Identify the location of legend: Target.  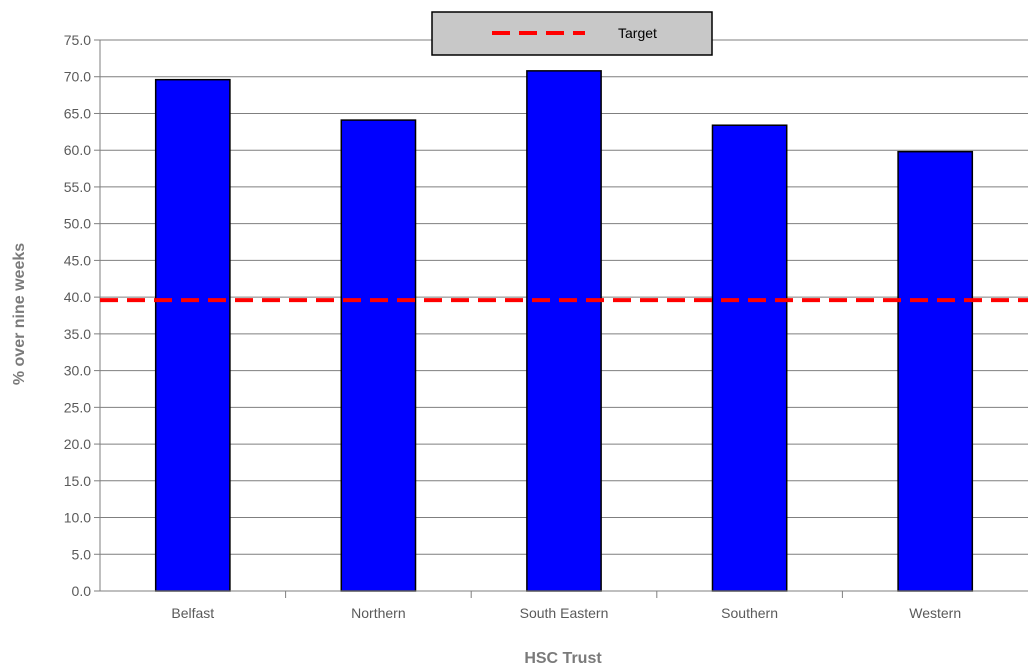
(572, 33).